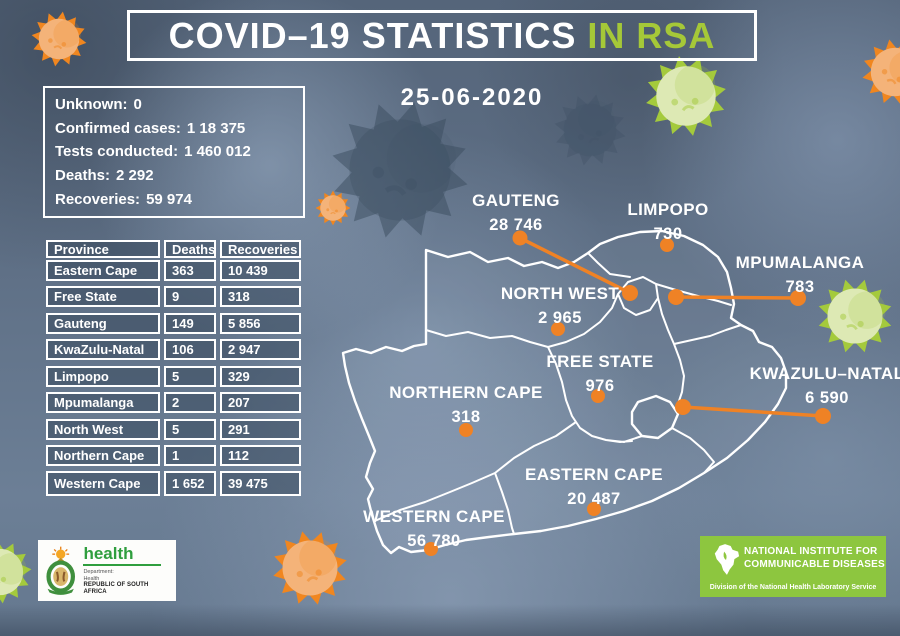  Describe the element at coordinates (516, 225) in the screenshot. I see `province-value: 28 746` at that location.